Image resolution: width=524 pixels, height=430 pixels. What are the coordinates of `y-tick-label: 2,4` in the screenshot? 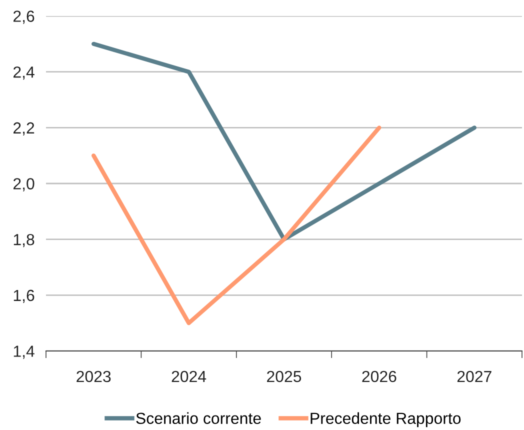 It's located at (23, 73).